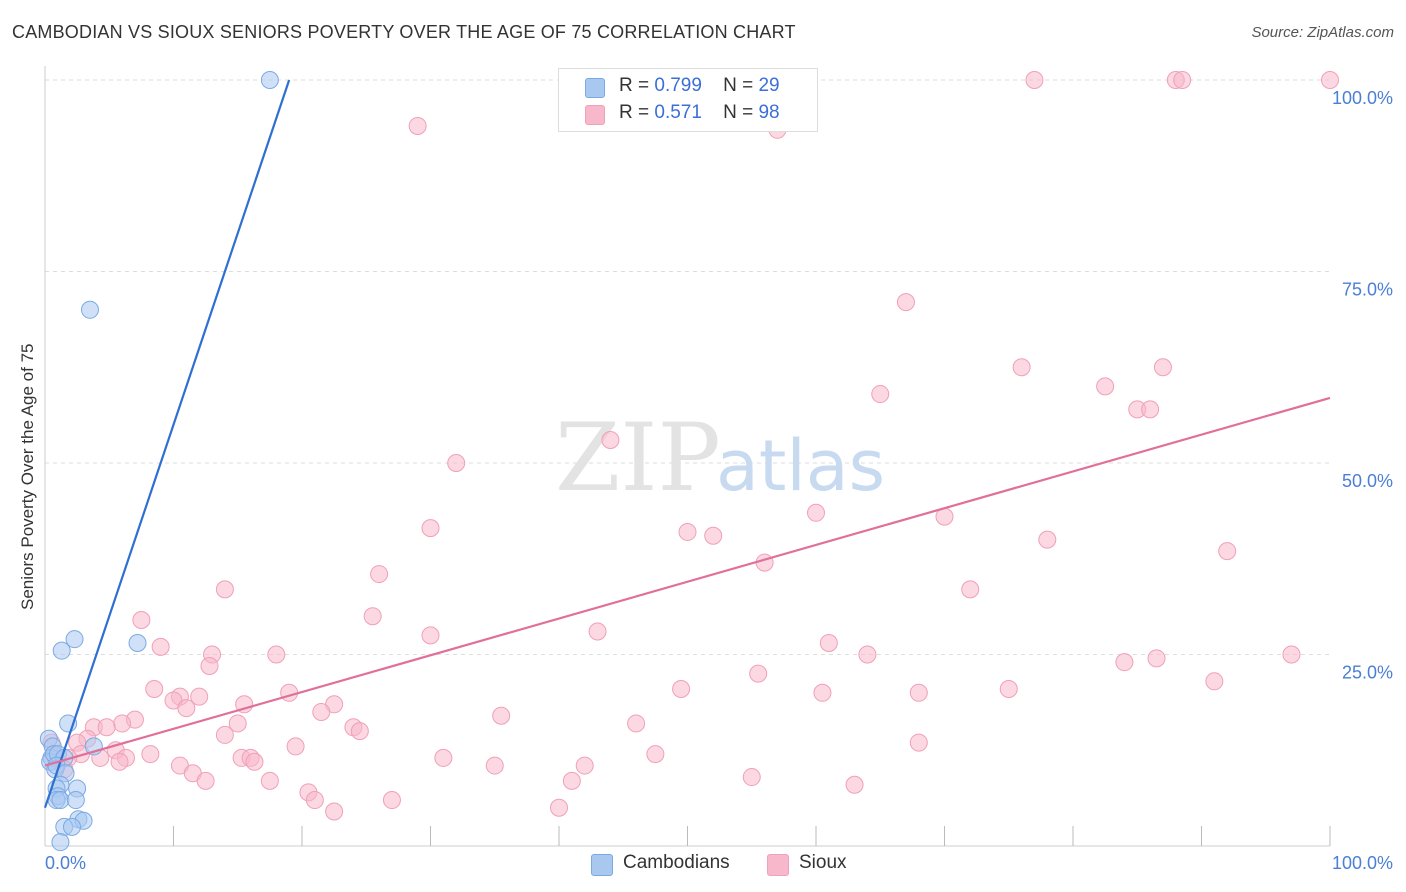 This screenshot has height=892, width=1406. I want to click on source-label: Source: ZipAtlas.com, so click(1322, 32).